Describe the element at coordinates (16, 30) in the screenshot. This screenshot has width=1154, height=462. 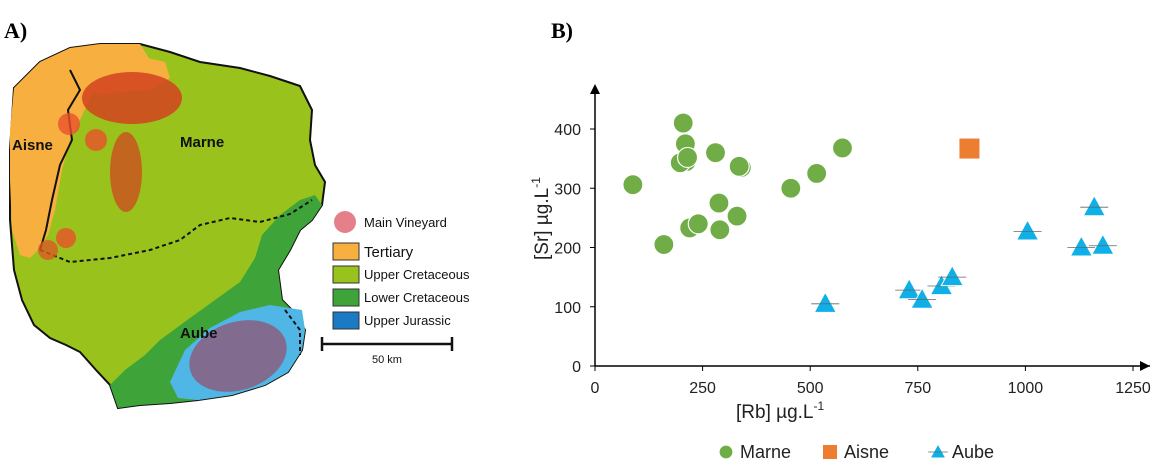
I see `panel-a-label: A)` at that location.